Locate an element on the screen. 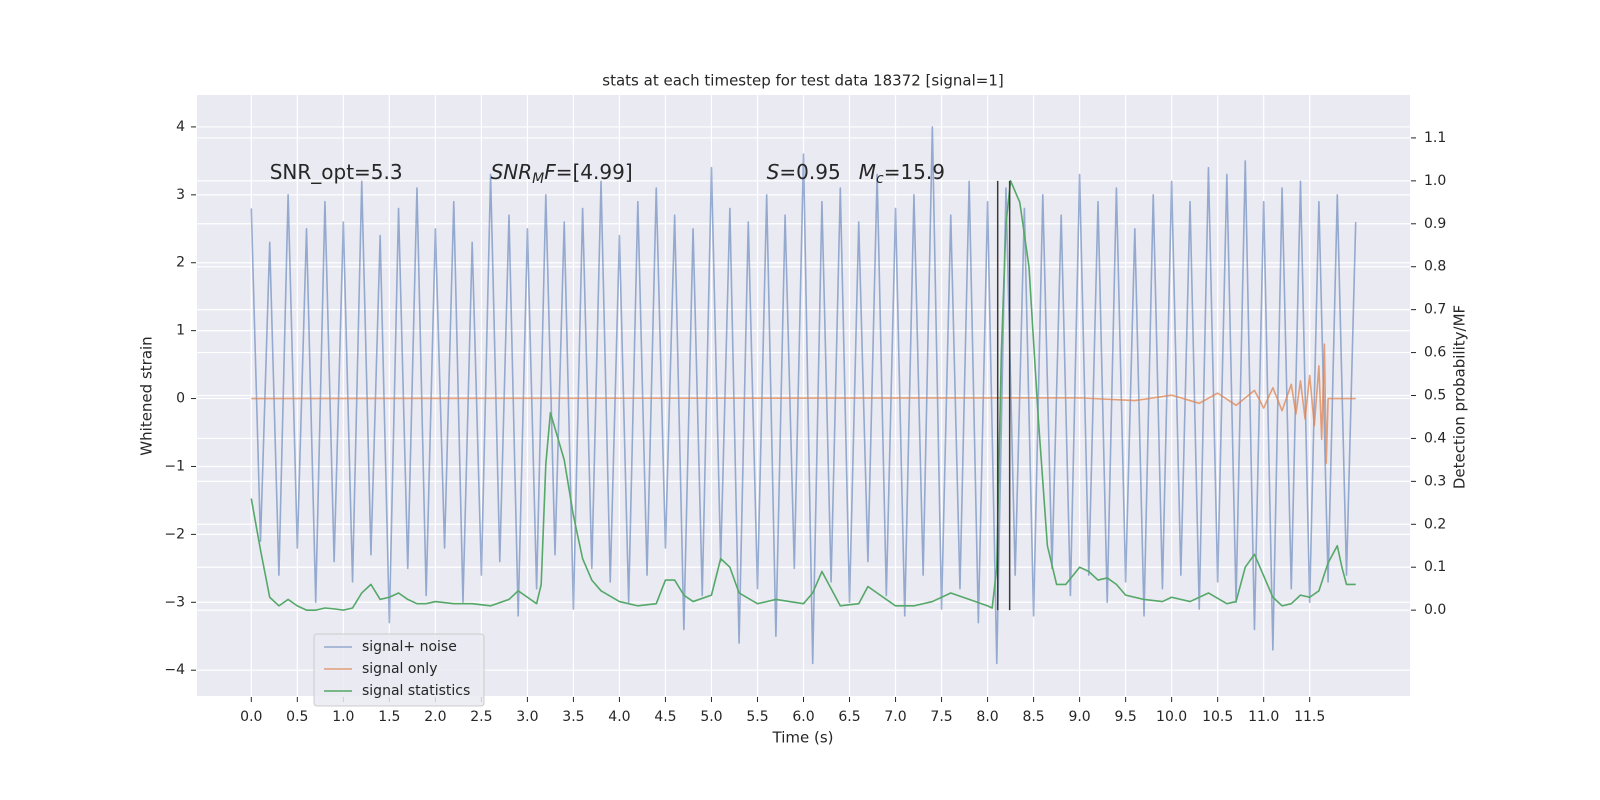 The image size is (1600, 800). legend-label: signal statistics is located at coordinates (416, 691).